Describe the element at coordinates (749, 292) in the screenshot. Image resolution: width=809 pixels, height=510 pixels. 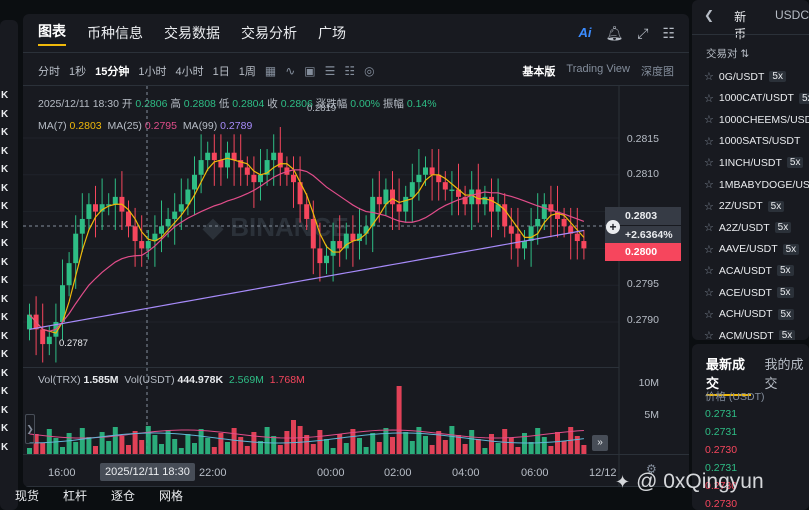
I see `pair-row: ☆ ACE/USDT 5x` at that location.